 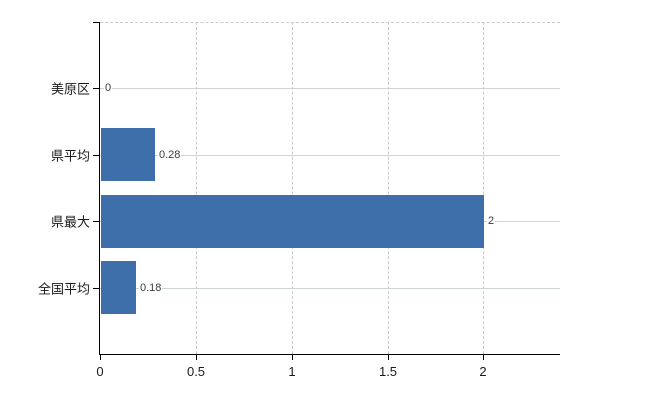 What do you see at coordinates (151, 288) in the screenshot?
I see `bar-value-label: 0.18` at bounding box center [151, 288].